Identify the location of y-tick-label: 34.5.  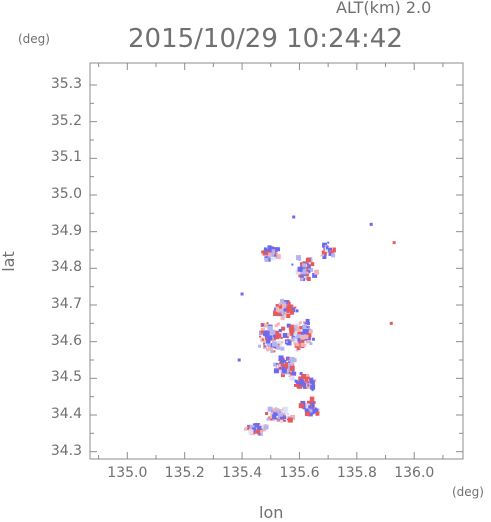
(66, 377).